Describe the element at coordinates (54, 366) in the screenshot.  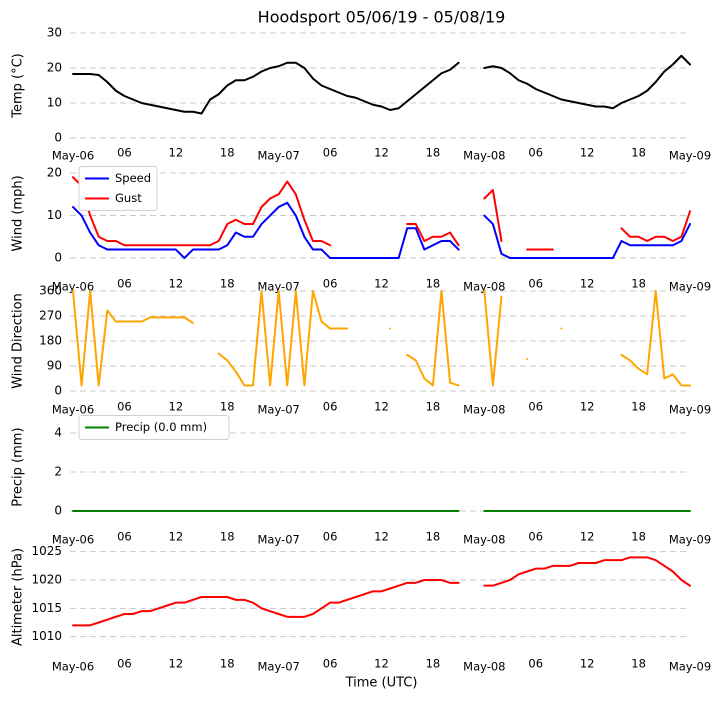
I see `y-tick-label: 90` at that location.